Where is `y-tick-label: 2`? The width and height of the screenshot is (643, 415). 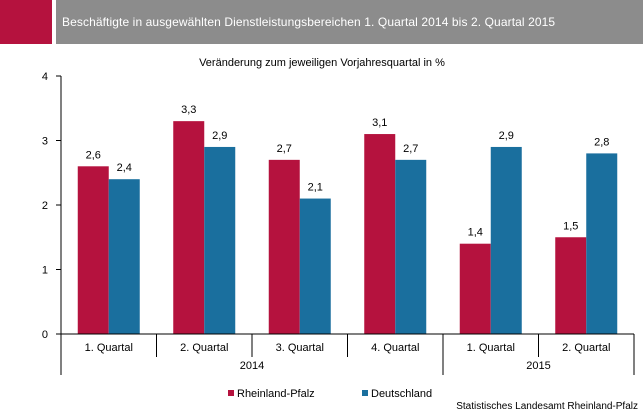
y-tick-label: 2 is located at coordinates (45, 206).